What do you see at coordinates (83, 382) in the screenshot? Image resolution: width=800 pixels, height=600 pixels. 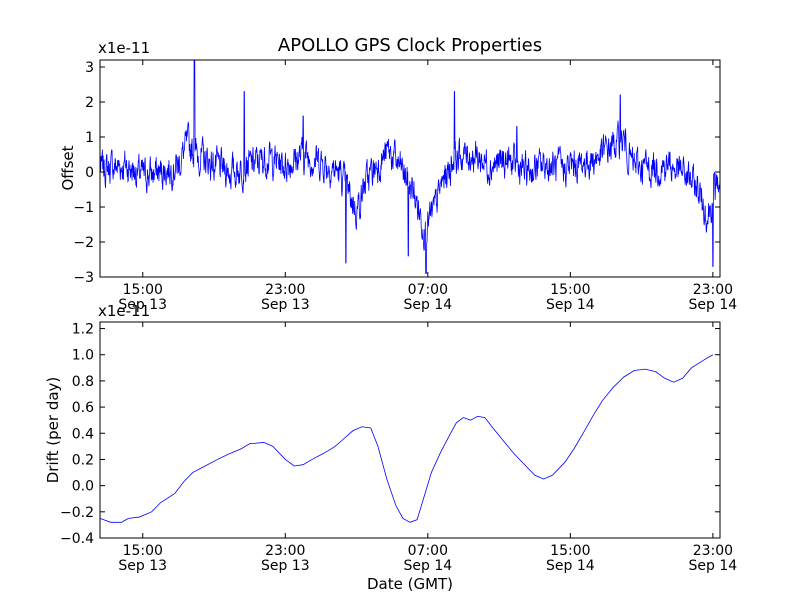 I see `drift-y-tick-label: 0.8` at bounding box center [83, 382].